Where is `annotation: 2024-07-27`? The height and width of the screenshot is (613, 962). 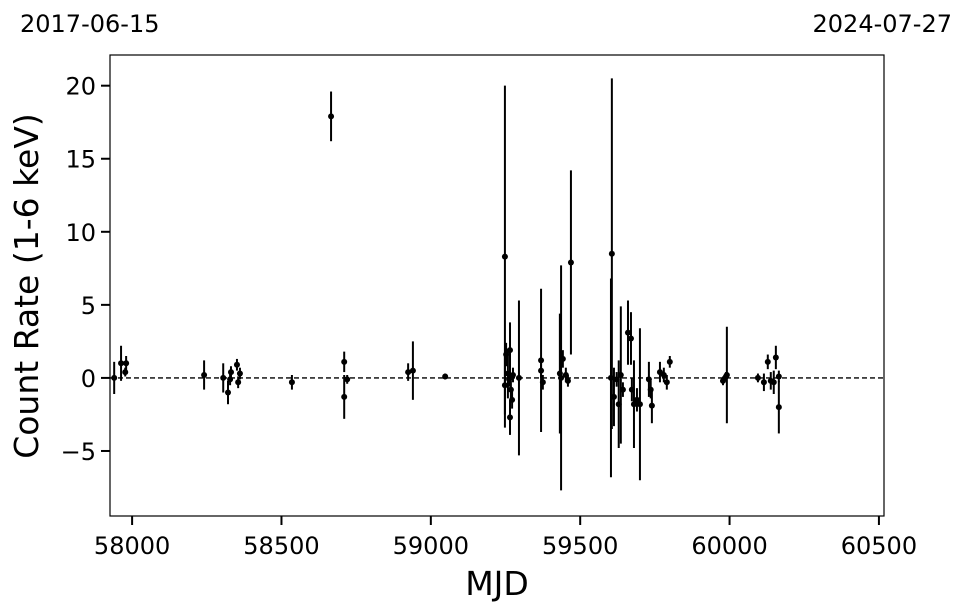
annotation: 2024-07-27 is located at coordinates (882, 24).